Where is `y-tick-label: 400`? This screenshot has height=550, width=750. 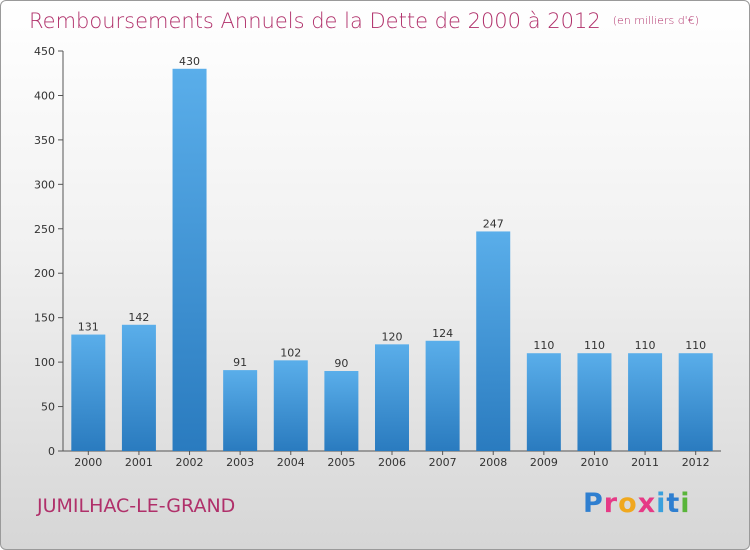
y-tick-label: 400 is located at coordinates (44, 95).